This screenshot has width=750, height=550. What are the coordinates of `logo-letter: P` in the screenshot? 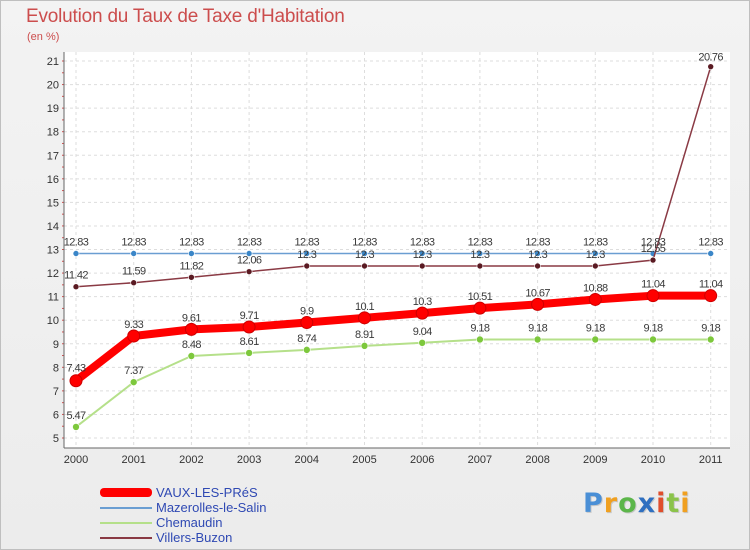 It's located at (593, 503).